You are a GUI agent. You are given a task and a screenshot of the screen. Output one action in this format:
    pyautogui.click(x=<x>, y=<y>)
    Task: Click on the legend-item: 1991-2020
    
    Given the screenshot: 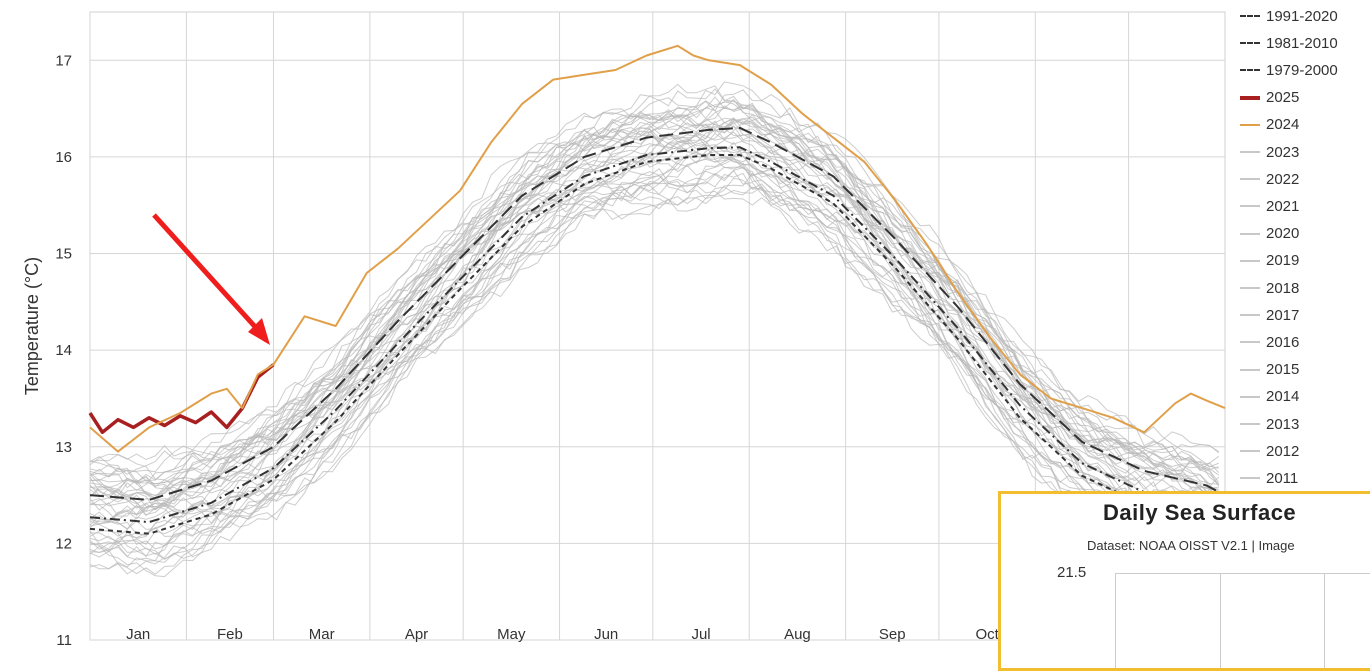 What is the action you would take?
    pyautogui.click(x=1289, y=16)
    